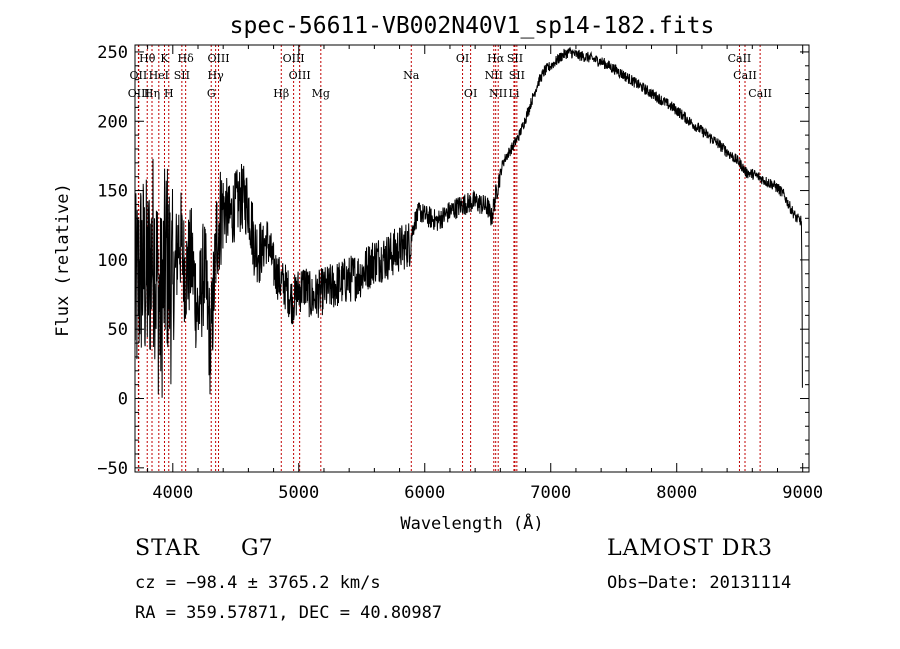 This screenshot has height=649, width=900. What do you see at coordinates (167, 548) in the screenshot?
I see `object-type: STAR` at bounding box center [167, 548].